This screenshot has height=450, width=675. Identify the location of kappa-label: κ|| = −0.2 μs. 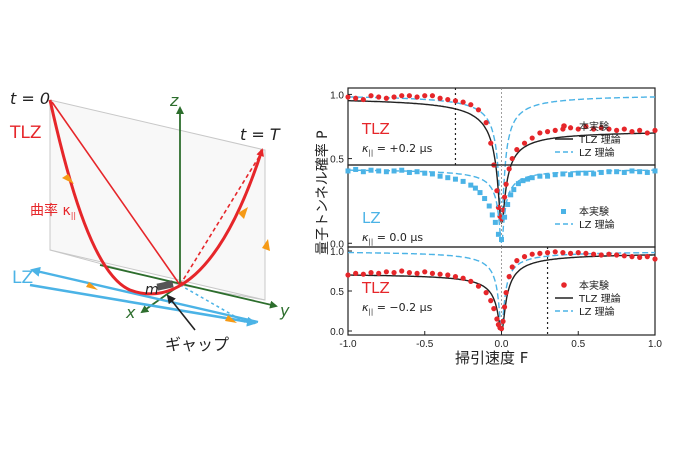
(397, 308).